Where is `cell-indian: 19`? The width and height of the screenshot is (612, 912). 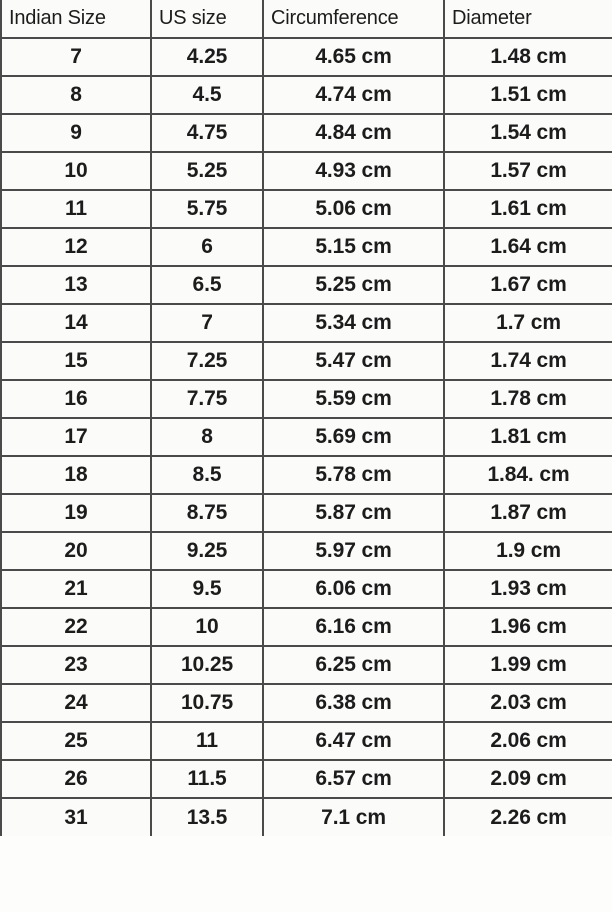
cell-indian: 19 is located at coordinates (76, 513).